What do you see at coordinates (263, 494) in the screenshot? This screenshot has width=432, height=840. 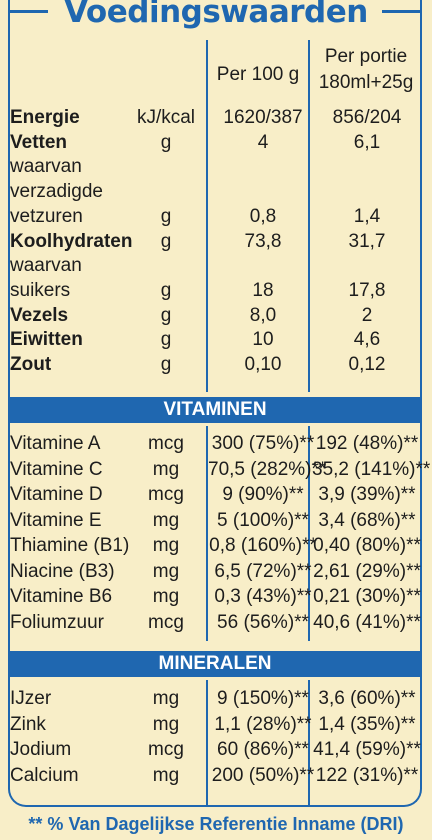 I see `vitamin-per100: 9 (90%)**` at bounding box center [263, 494].